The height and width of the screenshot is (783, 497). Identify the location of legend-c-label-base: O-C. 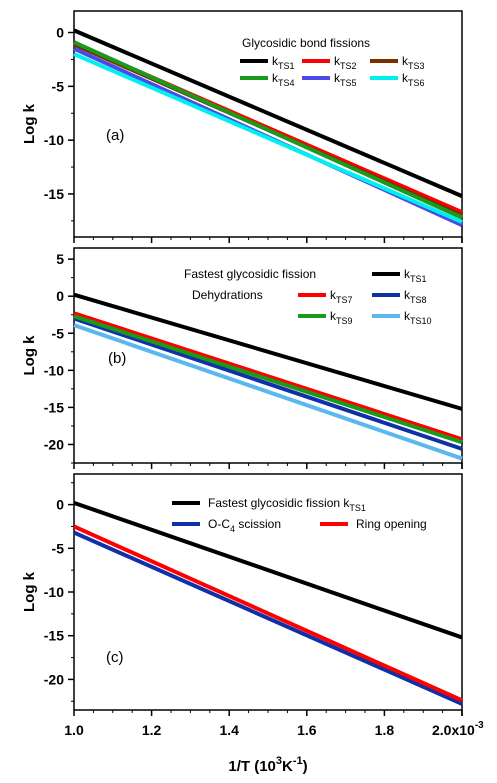
(219, 524).